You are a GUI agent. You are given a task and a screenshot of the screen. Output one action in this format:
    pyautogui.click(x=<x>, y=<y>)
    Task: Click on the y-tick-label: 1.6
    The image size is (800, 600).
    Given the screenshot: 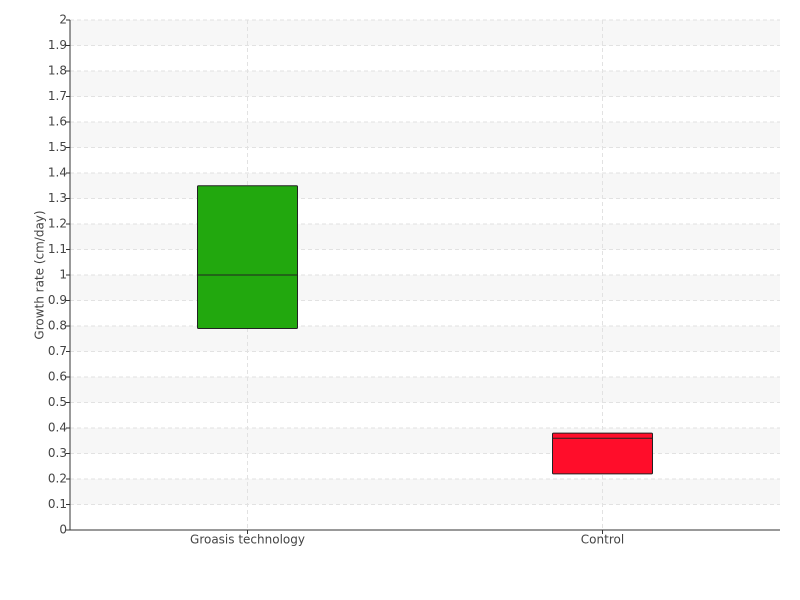 What is the action you would take?
    pyautogui.click(x=57, y=122)
    